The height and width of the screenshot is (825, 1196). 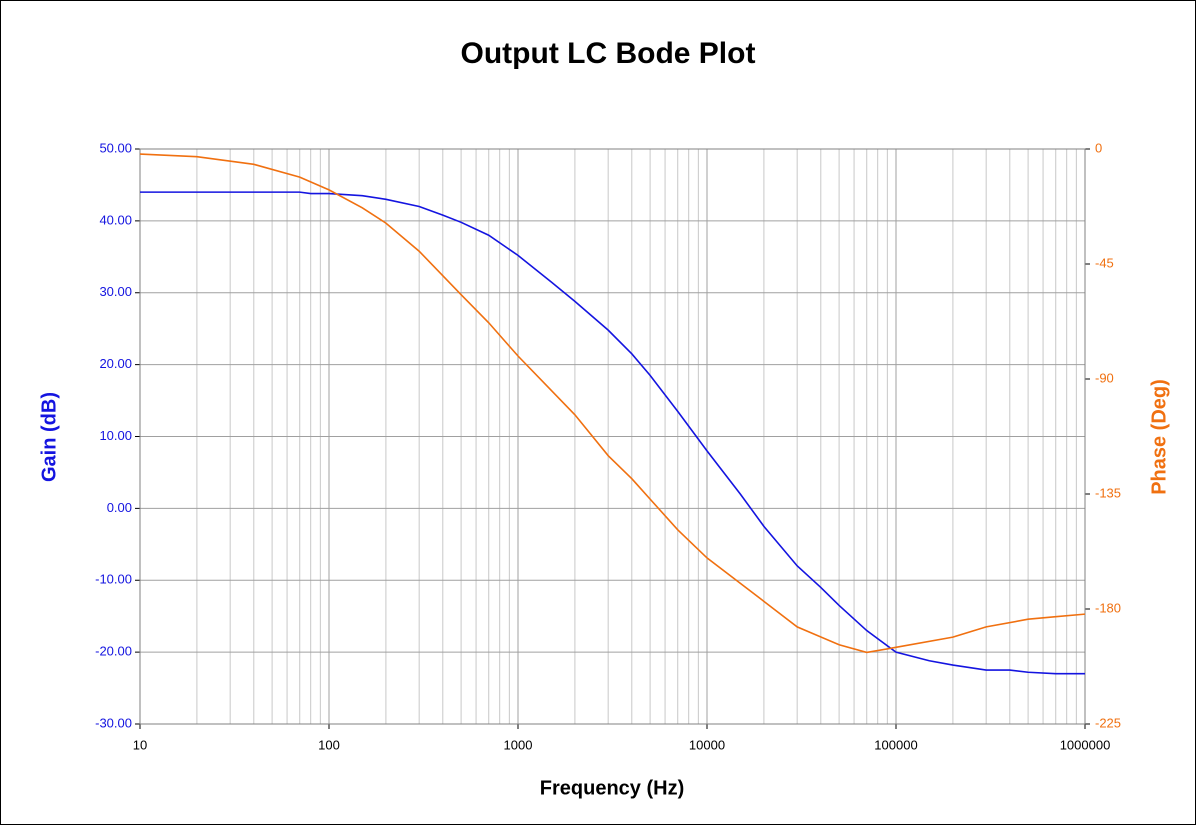 I want to click on x-tick-label: 10000, so click(x=707, y=744).